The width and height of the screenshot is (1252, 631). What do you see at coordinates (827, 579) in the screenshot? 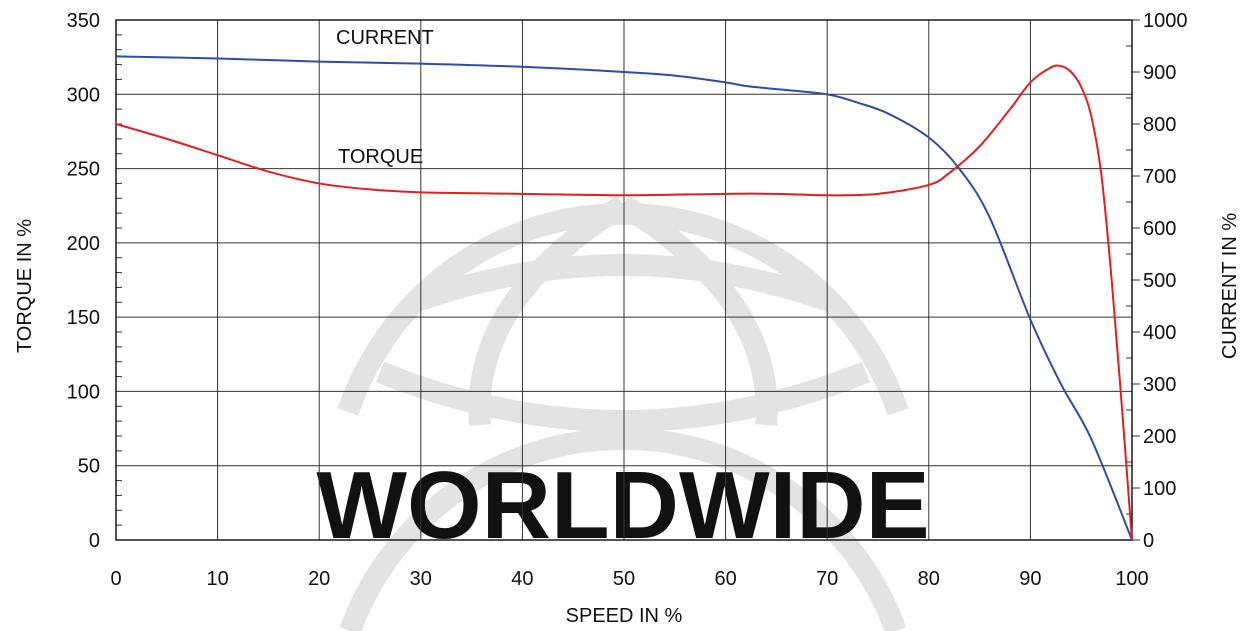
I see `x-tick-label: 70` at bounding box center [827, 579].